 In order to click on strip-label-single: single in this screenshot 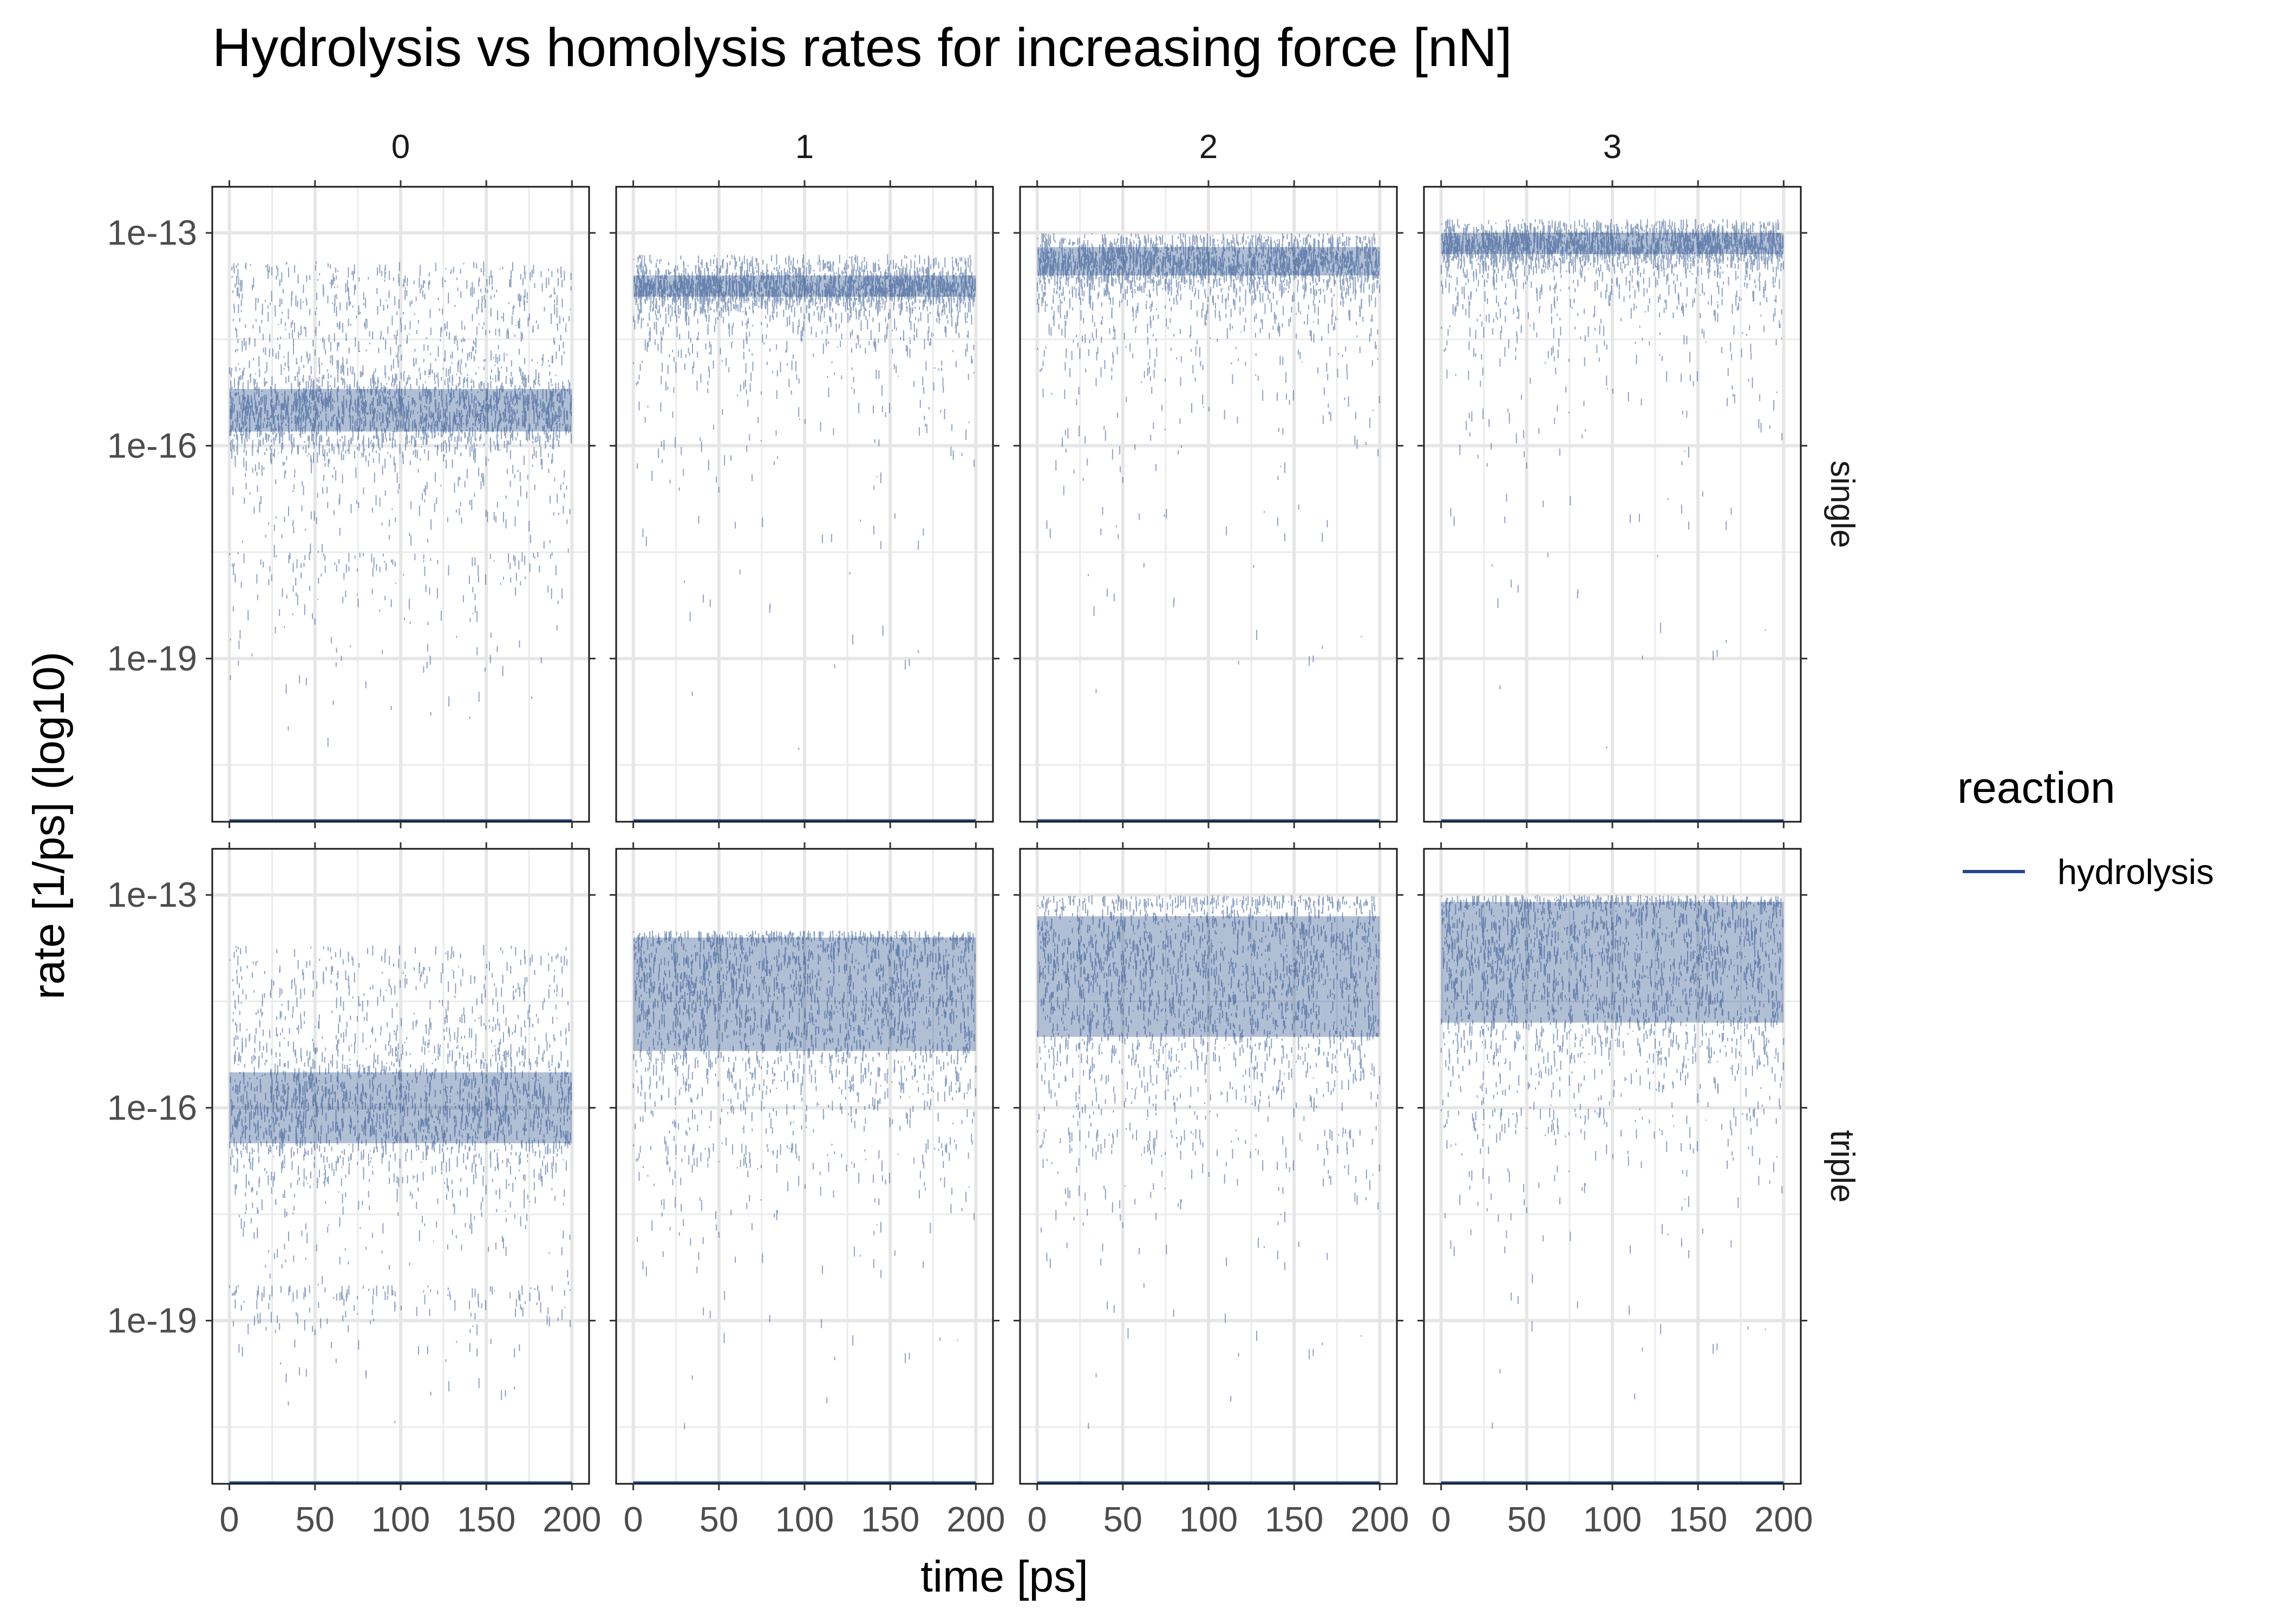, I will do `click(1843, 505)`.